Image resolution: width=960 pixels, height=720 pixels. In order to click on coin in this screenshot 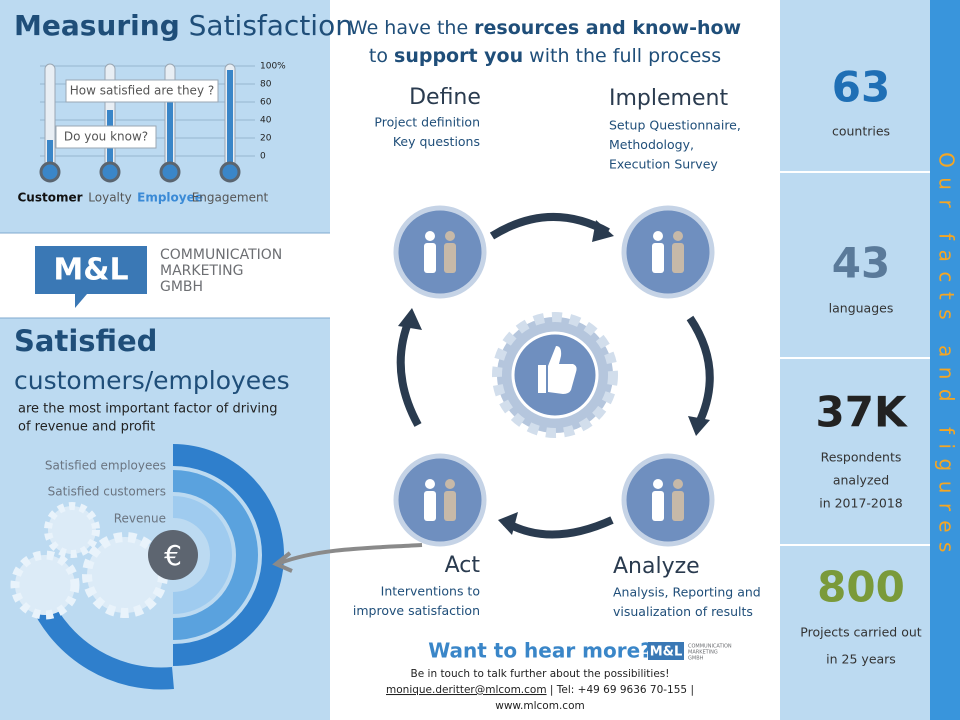, I will do `click(173, 555)`.